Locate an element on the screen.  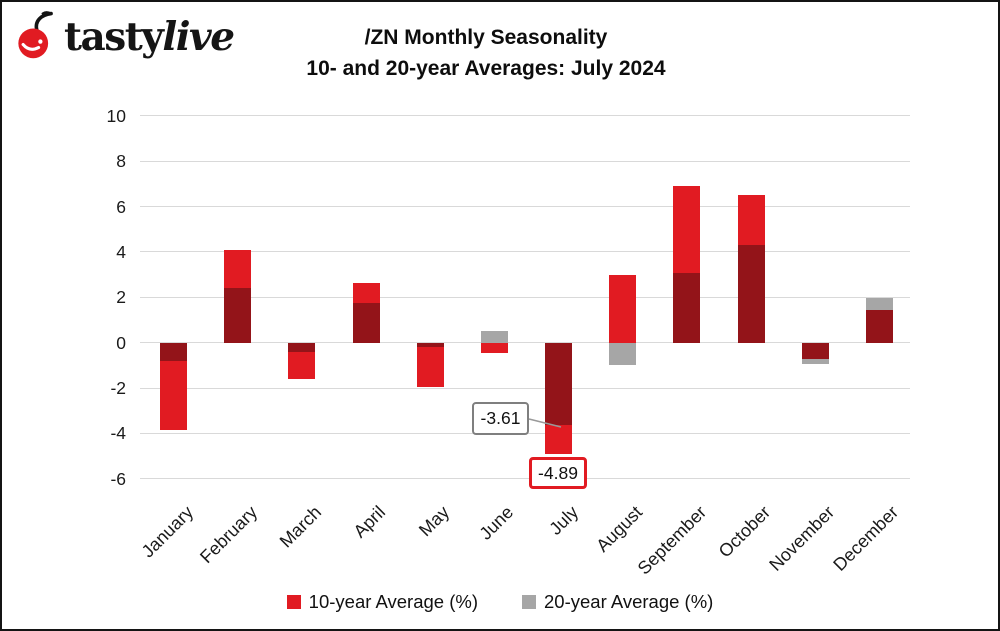
x-axis-label-july: July is located at coordinates (563, 520).